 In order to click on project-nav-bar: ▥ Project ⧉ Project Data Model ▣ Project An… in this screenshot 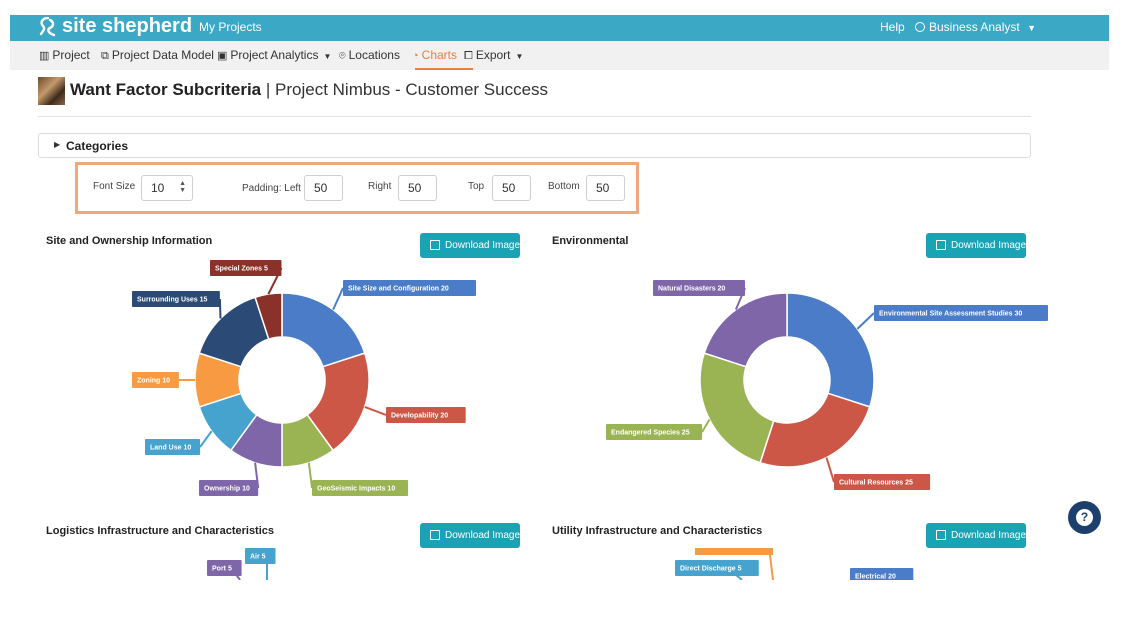, I will do `click(559, 55)`.